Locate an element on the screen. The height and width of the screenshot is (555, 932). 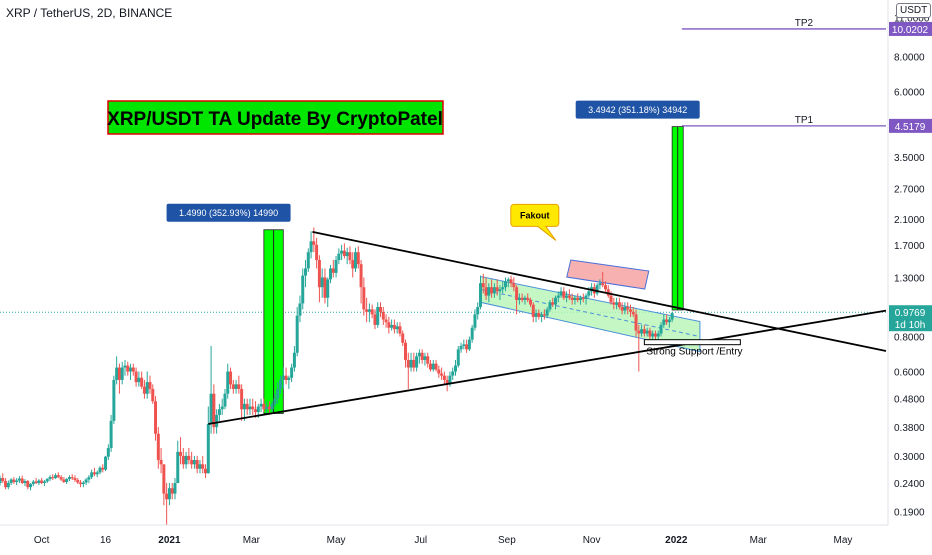
currency-badge: USDT is located at coordinates (914, 10).